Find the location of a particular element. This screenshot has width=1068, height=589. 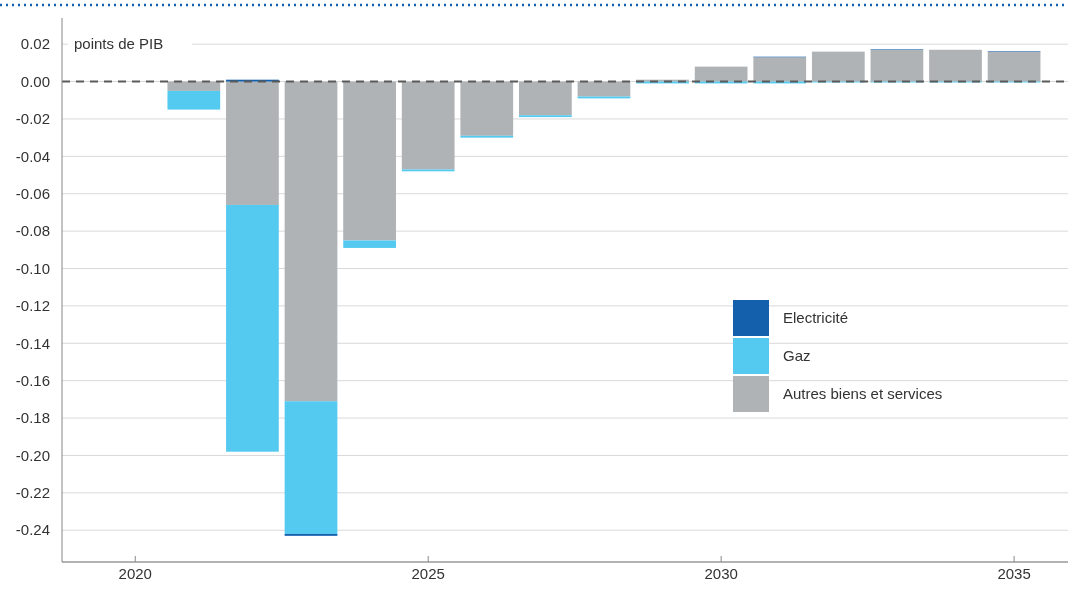

y-axis-title: points de PIB is located at coordinates (119, 44).